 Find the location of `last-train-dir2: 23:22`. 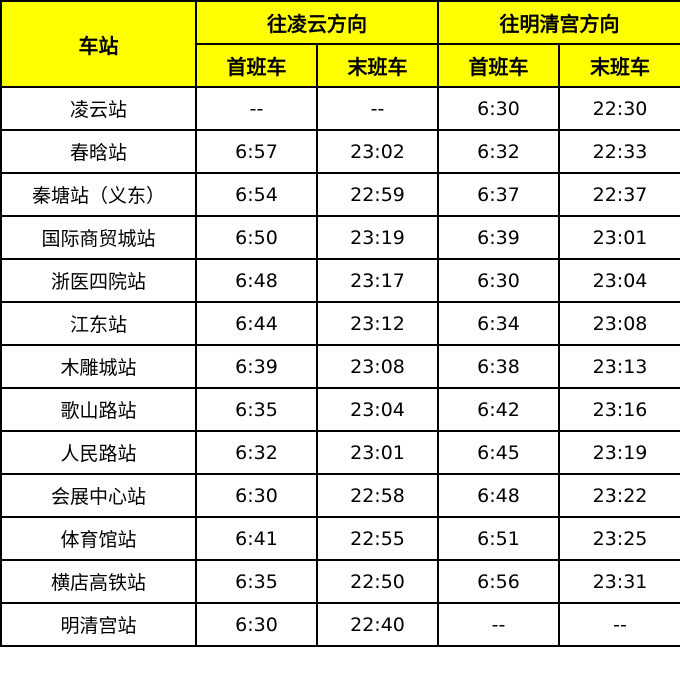

last-train-dir2: 23:22 is located at coordinates (619, 495).